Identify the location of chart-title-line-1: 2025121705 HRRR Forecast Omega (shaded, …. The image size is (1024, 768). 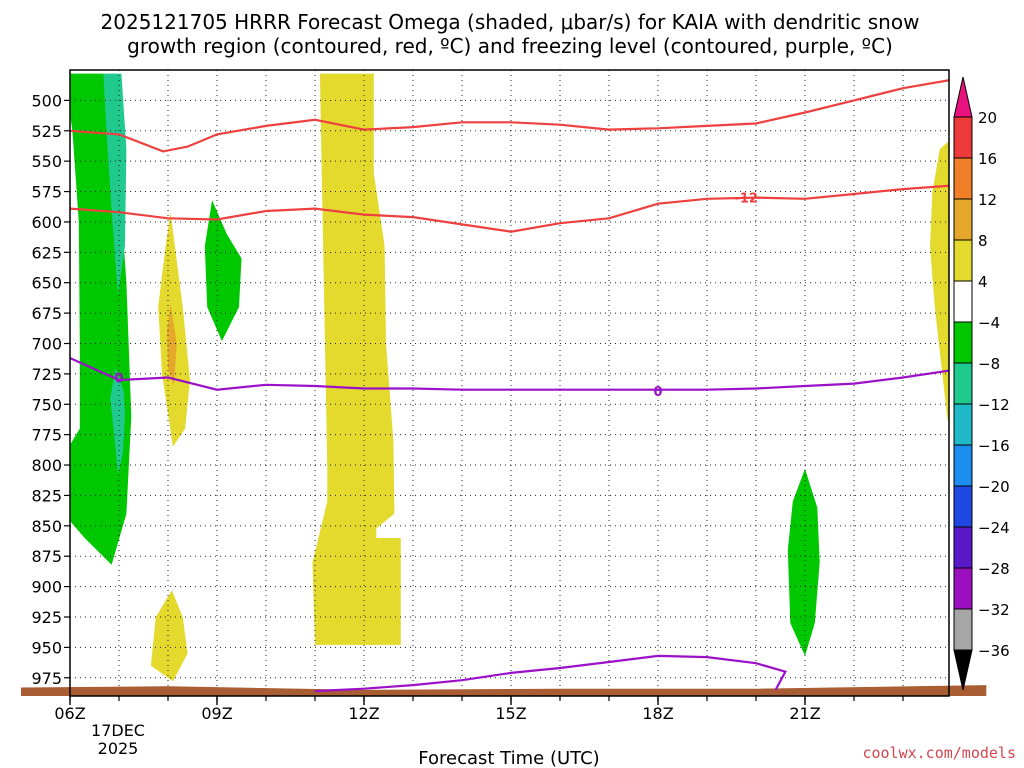
(510, 22).